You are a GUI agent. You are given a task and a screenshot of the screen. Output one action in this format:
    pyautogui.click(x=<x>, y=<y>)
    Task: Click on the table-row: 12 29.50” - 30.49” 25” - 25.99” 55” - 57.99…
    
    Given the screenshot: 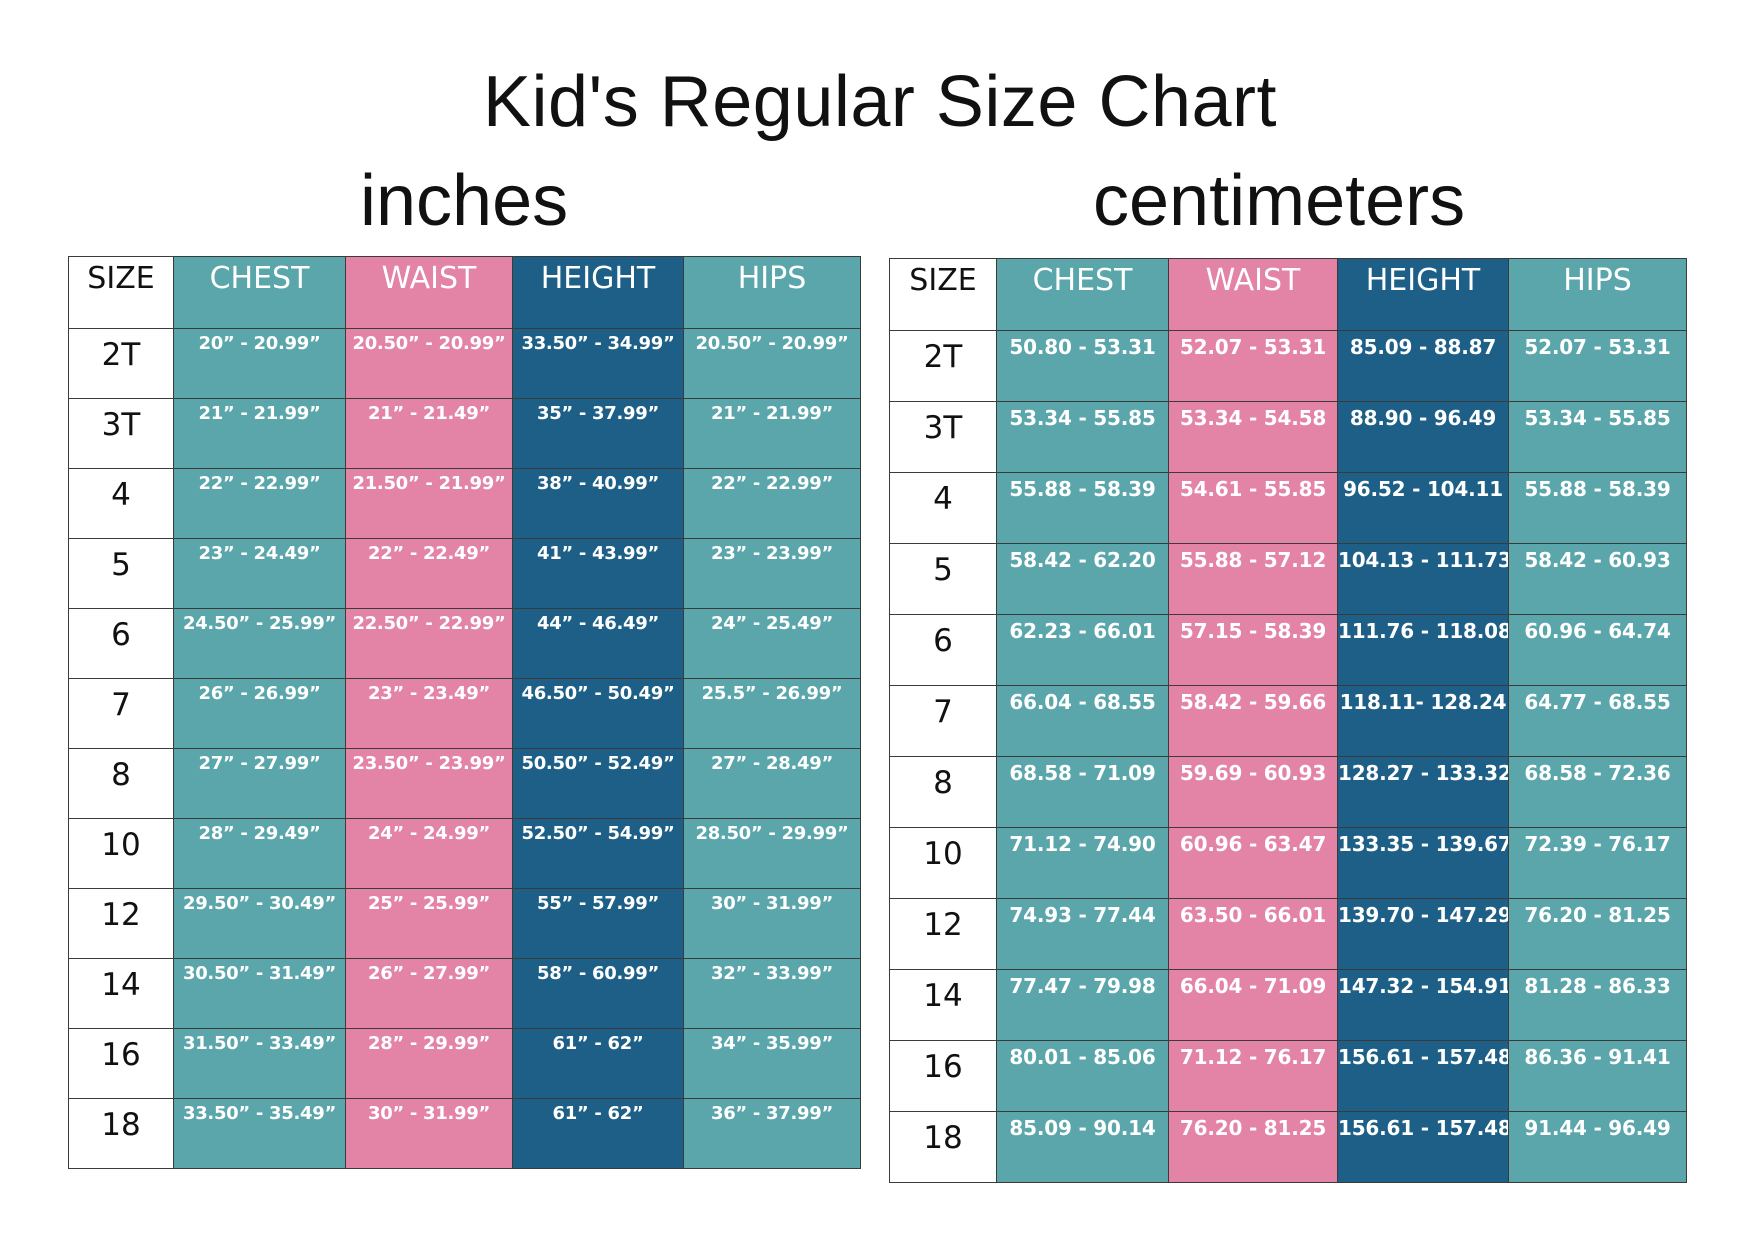 What is the action you would take?
    pyautogui.click(x=464, y=923)
    